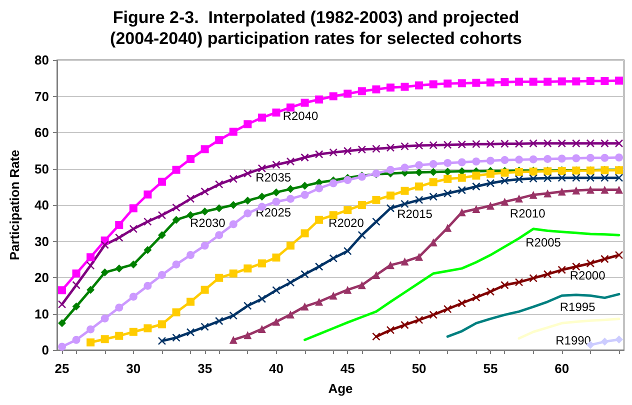 The width and height of the screenshot is (632, 405). Describe the element at coordinates (133, 368) in the screenshot. I see `x-tick-label: 30` at that location.